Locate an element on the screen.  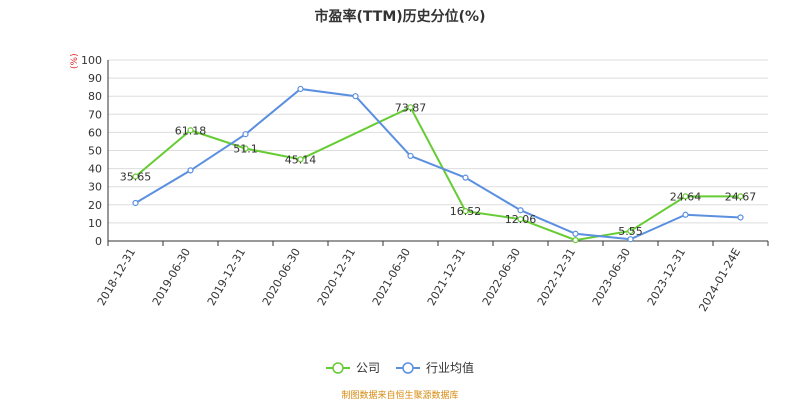
x-tick-label: 2022-12-31 is located at coordinates (556, 277).